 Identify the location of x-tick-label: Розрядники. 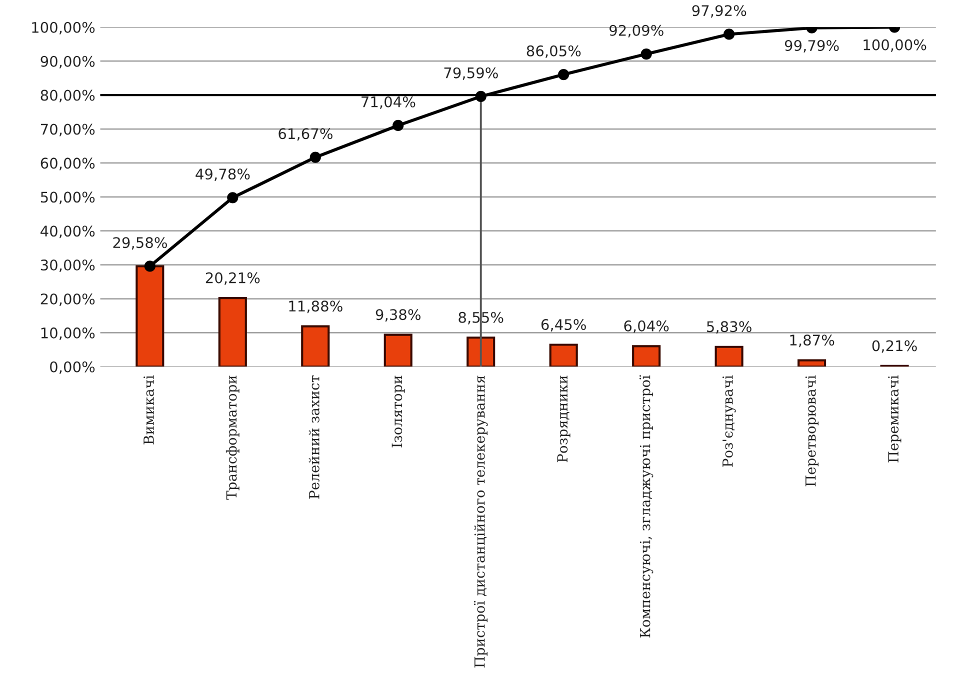
(563, 419).